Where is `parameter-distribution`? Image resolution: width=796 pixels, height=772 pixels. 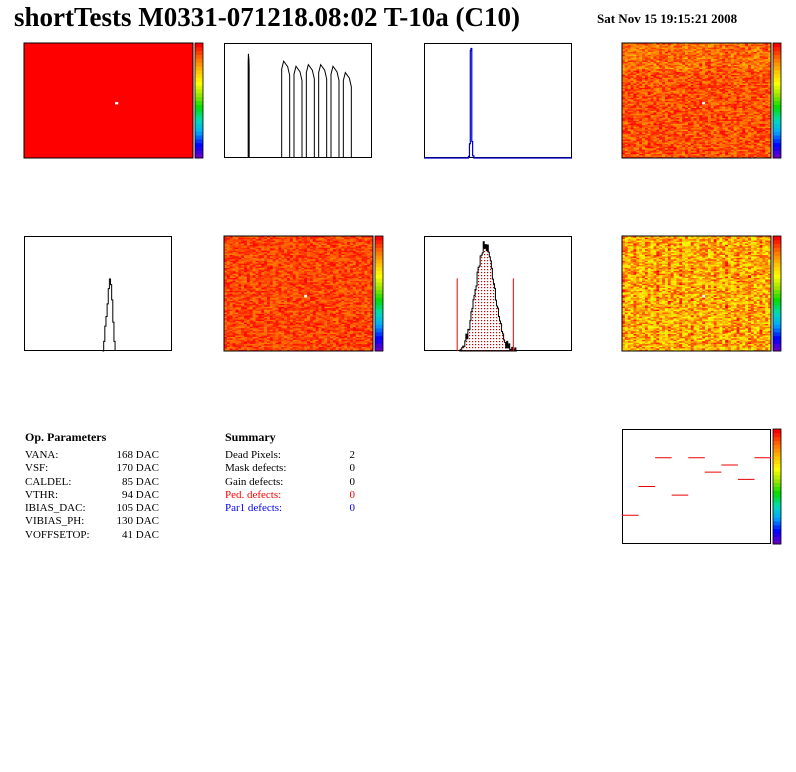
parameter-distribution is located at coordinates (498, 103).